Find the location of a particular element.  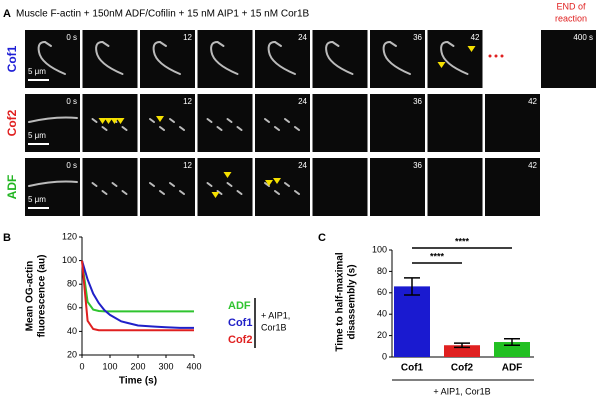

y-axis-label: Time to half-maximal is located at coordinates (340, 302).